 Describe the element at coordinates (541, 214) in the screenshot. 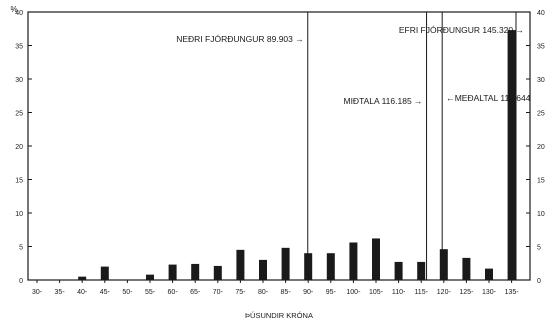

I see `y-tick-label-right: 10` at that location.